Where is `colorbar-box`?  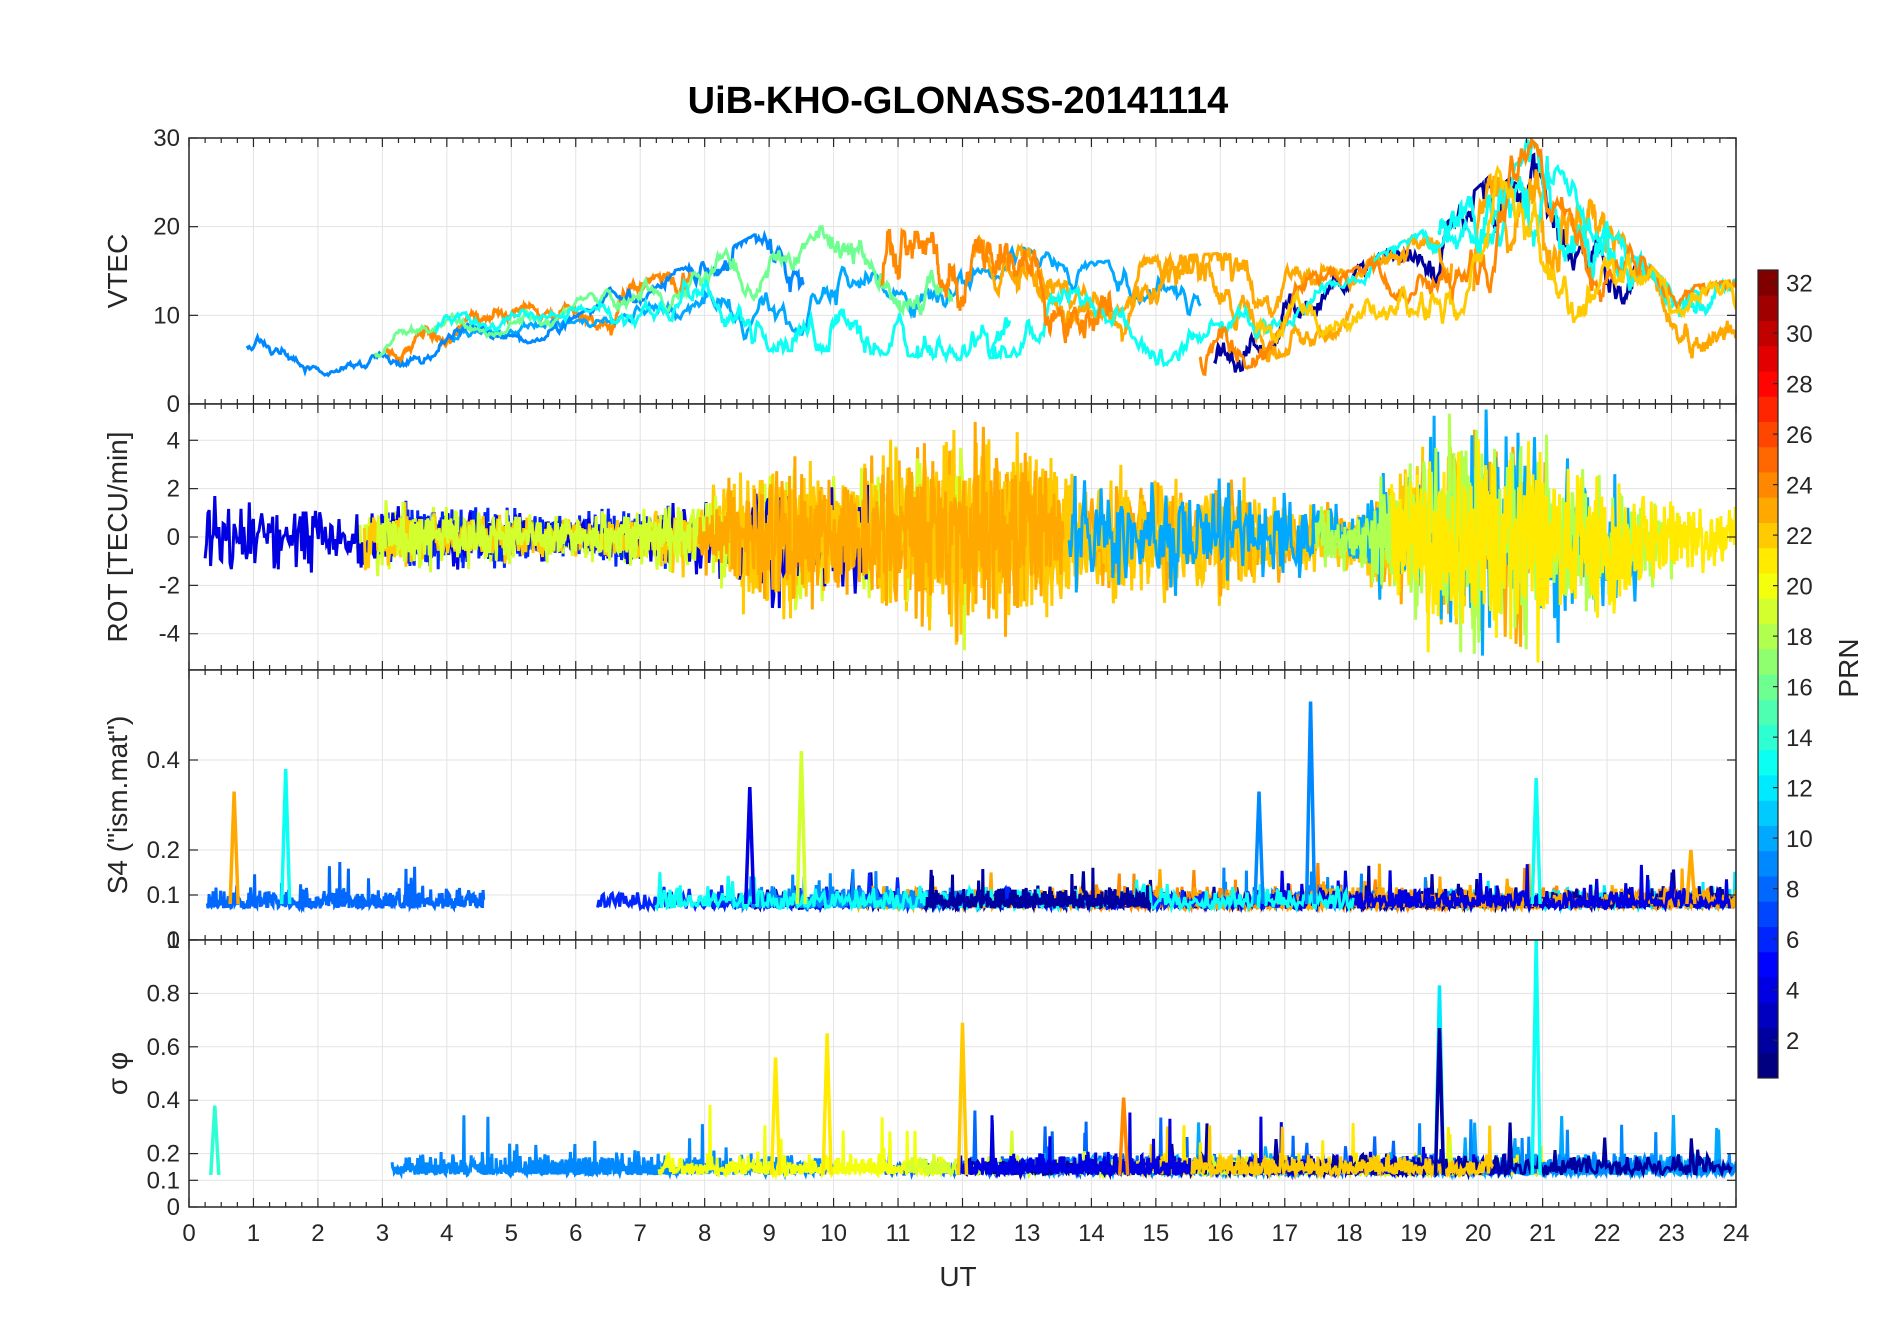 colorbar-box is located at coordinates (1768, 674).